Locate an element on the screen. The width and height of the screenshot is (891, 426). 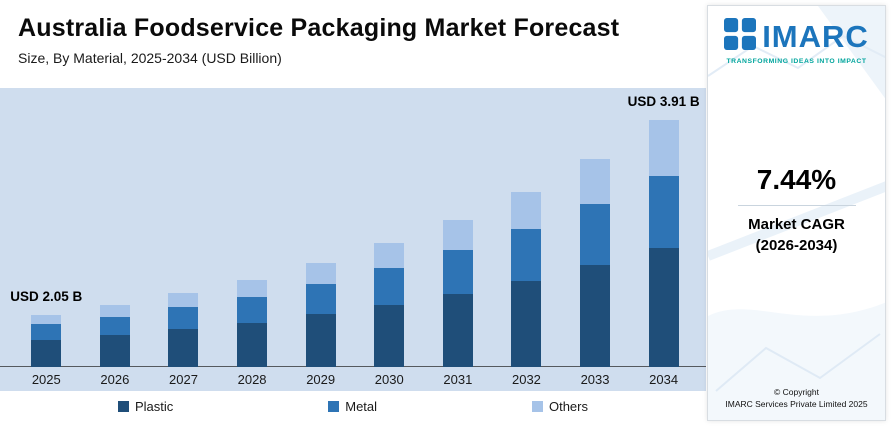
legend-swatch-metal is located at coordinates (334, 406).